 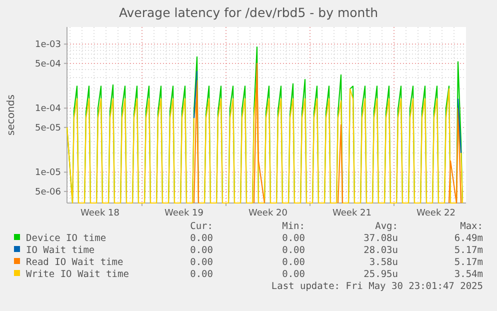 What do you see at coordinates (436, 213) in the screenshot?
I see `x-tick-label: Week 22` at bounding box center [436, 213].